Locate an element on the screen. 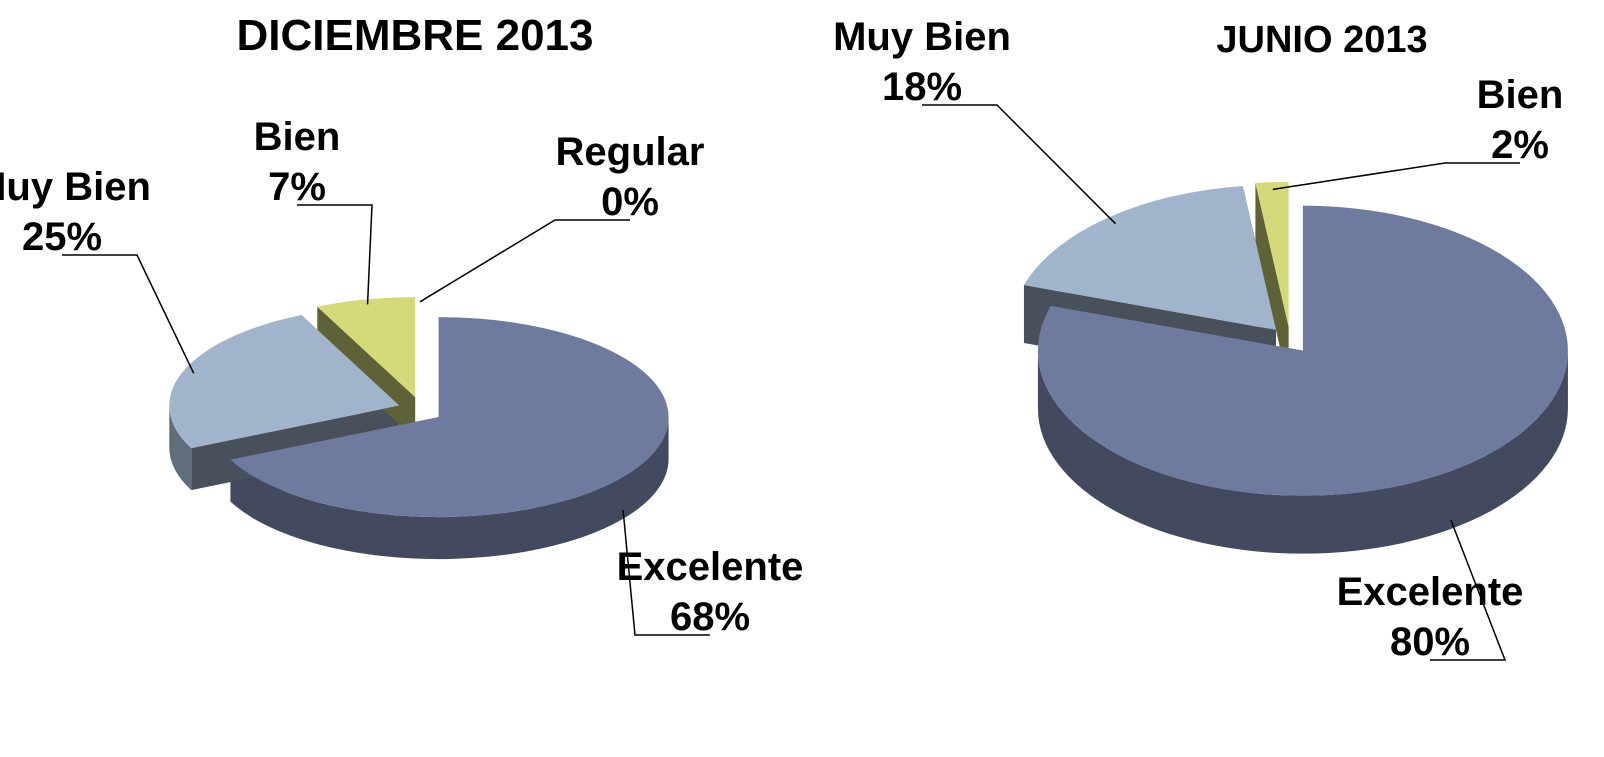  data-label: Excelente 68% is located at coordinates (710, 592).